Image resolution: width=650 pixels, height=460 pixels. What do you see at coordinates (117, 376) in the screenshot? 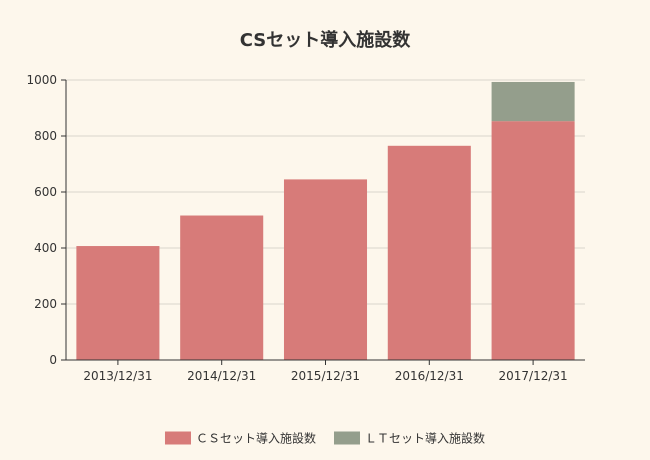
I see `x-tick-label: 2013/12/31` at bounding box center [117, 376].